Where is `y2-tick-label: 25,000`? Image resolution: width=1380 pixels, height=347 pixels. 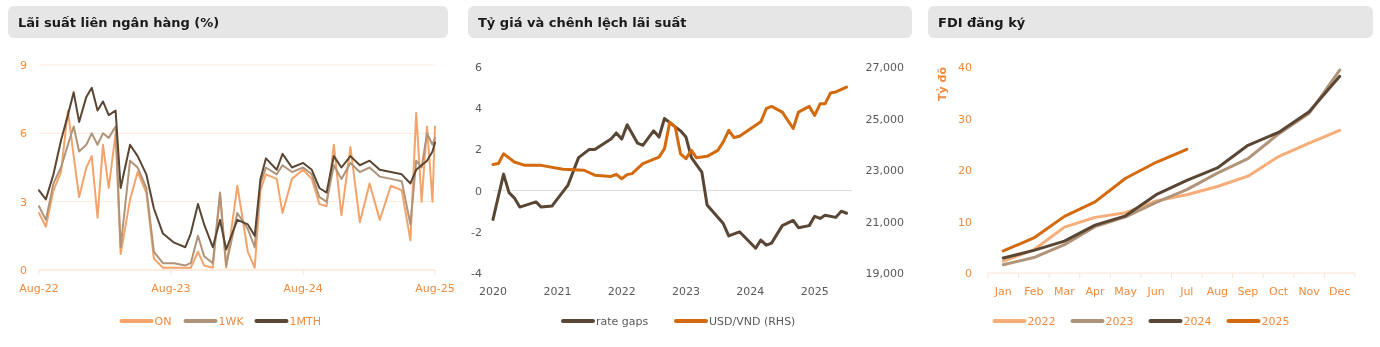
y2-tick-label: 25,000 is located at coordinates (884, 119).